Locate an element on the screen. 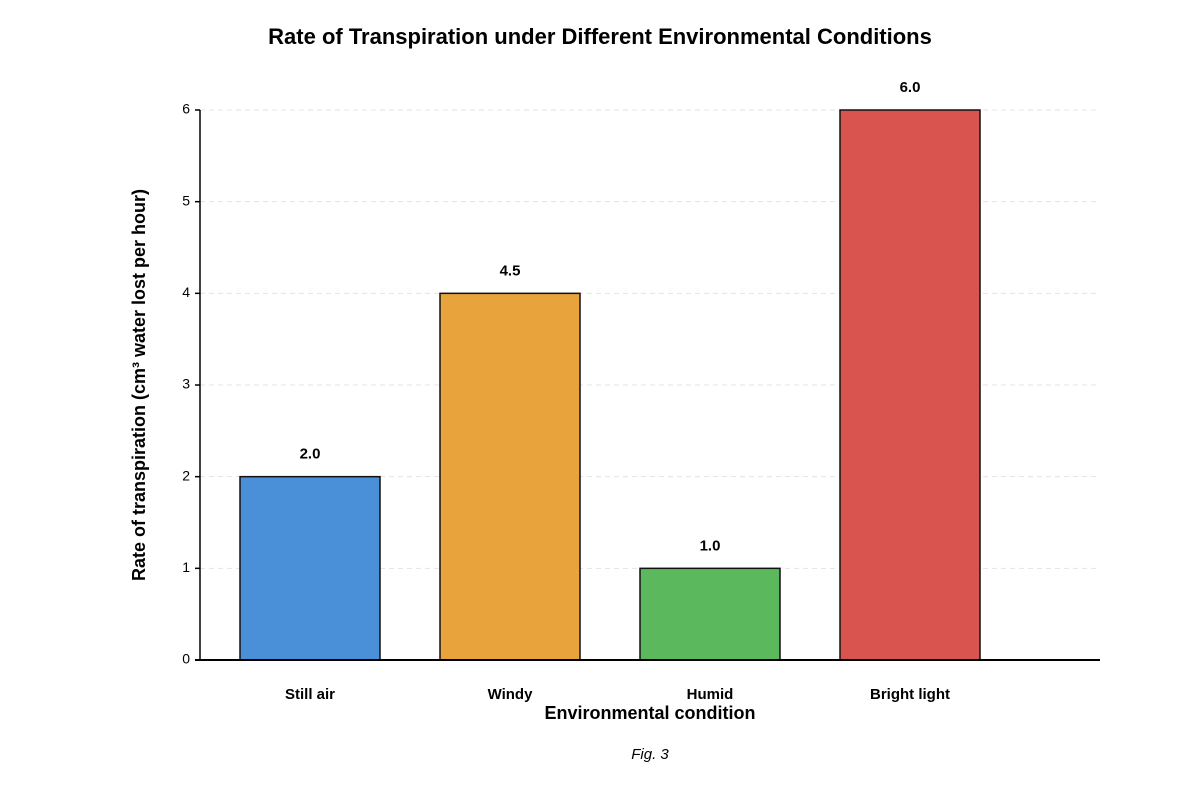  data-label: 1.0 is located at coordinates (710, 545).